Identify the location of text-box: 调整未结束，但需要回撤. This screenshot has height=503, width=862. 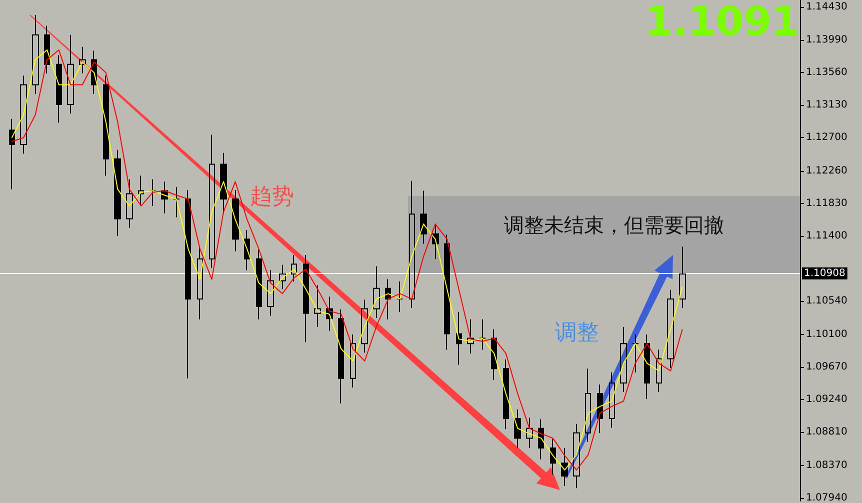
(604, 234).